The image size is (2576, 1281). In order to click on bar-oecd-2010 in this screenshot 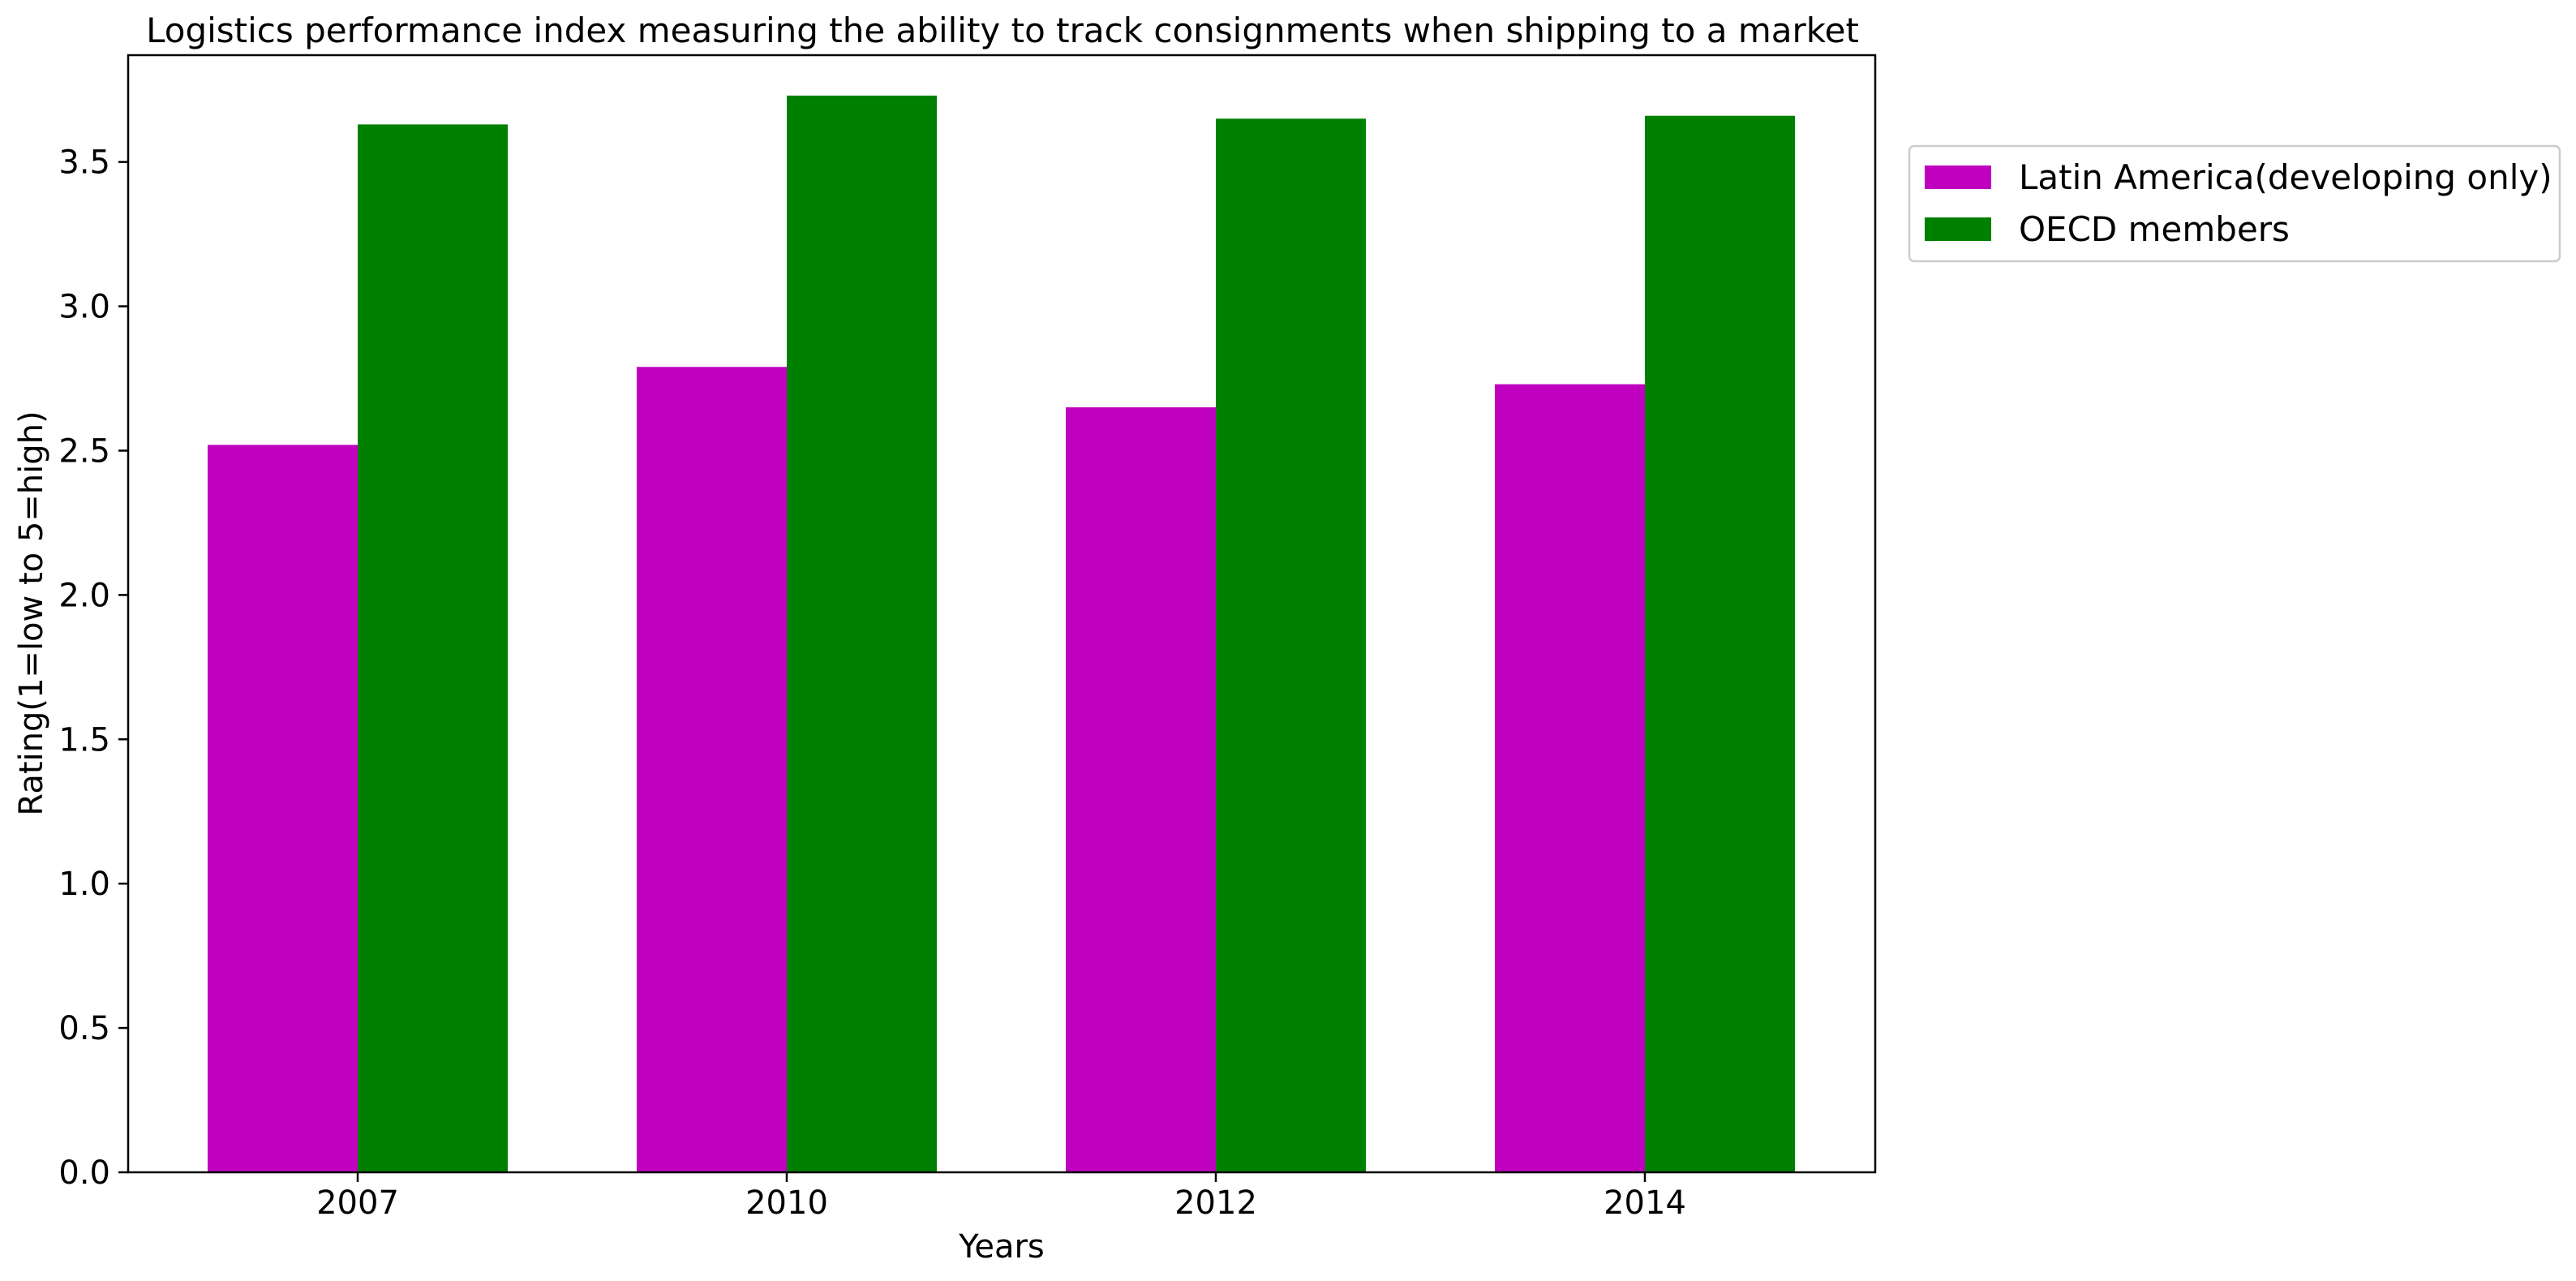, I will do `click(862, 633)`.